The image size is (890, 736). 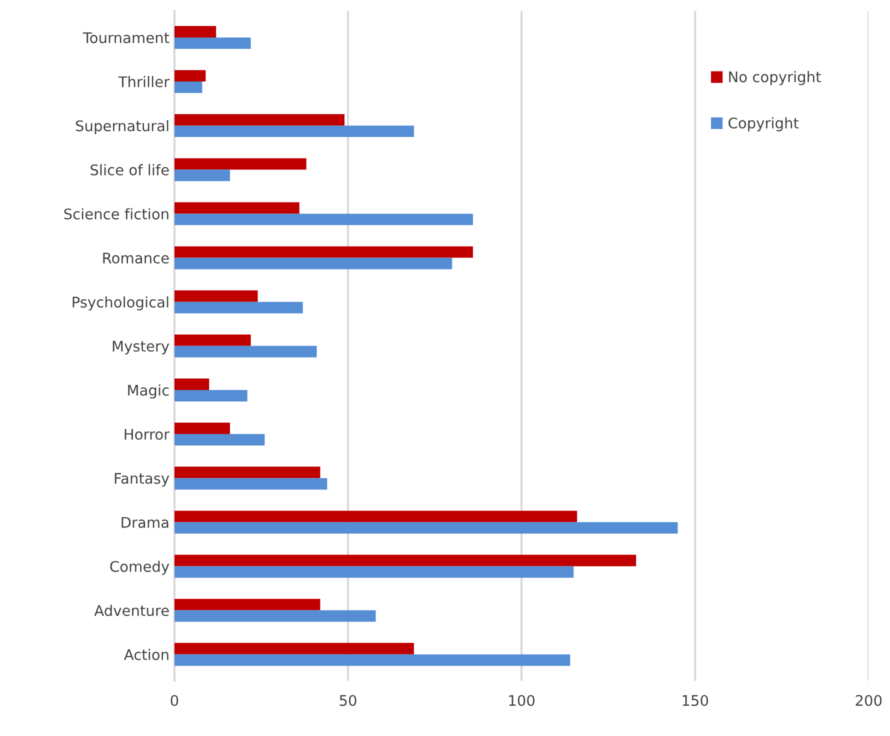 What do you see at coordinates (120, 303) in the screenshot?
I see `y-tick-label: Psychological` at bounding box center [120, 303].